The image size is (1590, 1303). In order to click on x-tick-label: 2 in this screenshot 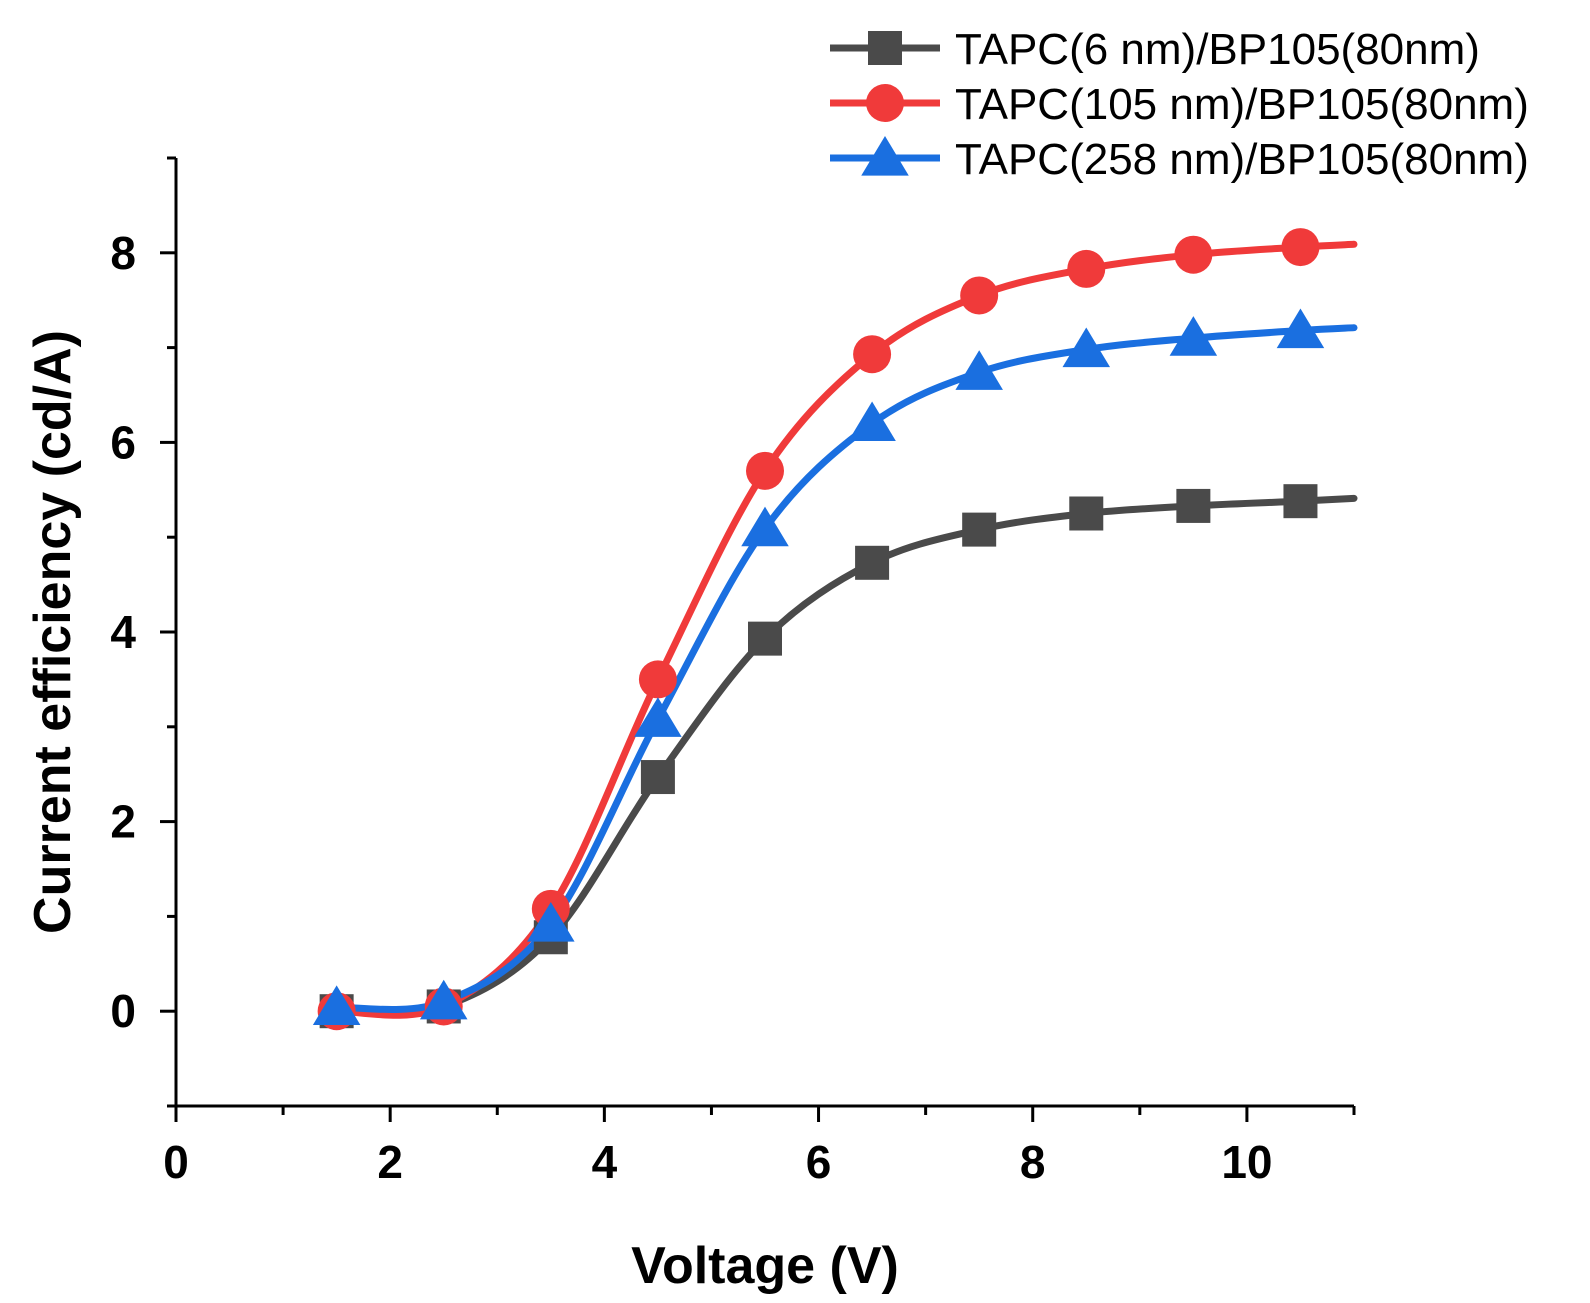, I will do `click(390, 1162)`.